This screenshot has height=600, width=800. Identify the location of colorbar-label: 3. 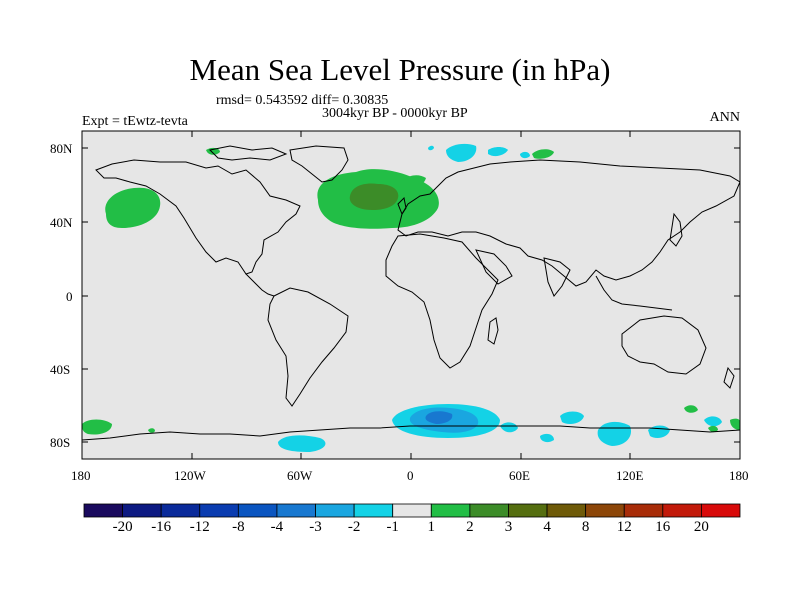
(508, 527).